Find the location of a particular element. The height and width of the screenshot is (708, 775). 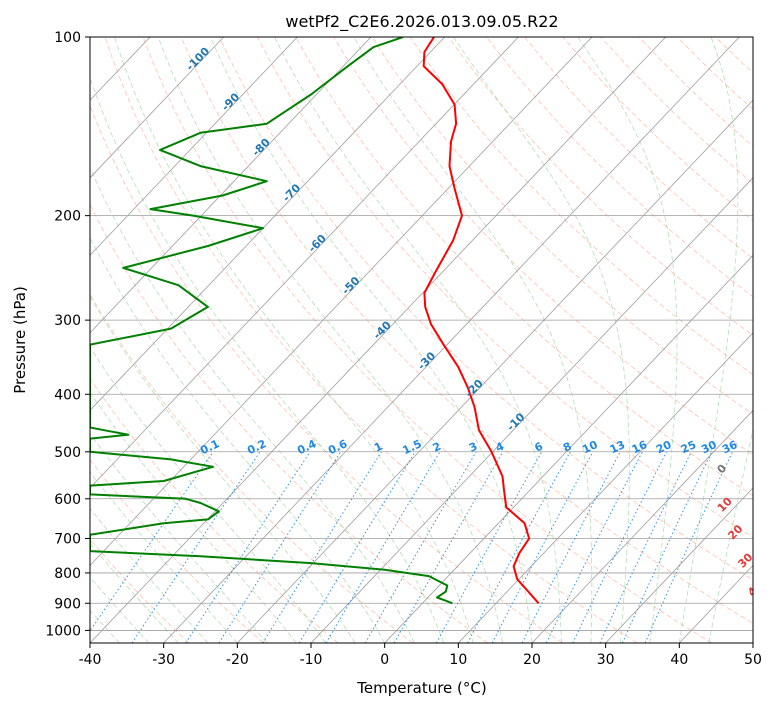

mixing-ratio-label: 13 is located at coordinates (617, 447).